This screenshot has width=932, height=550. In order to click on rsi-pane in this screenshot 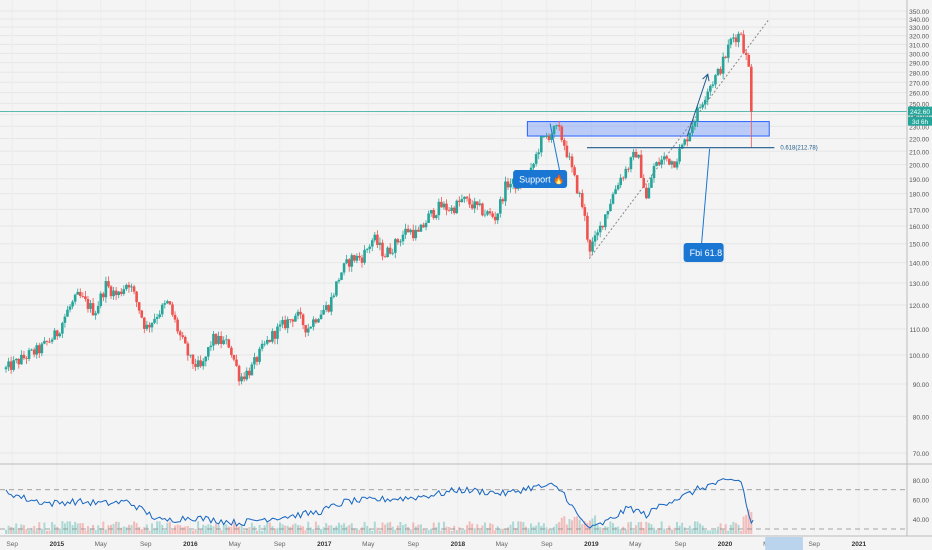, I will do `click(453, 504)`.